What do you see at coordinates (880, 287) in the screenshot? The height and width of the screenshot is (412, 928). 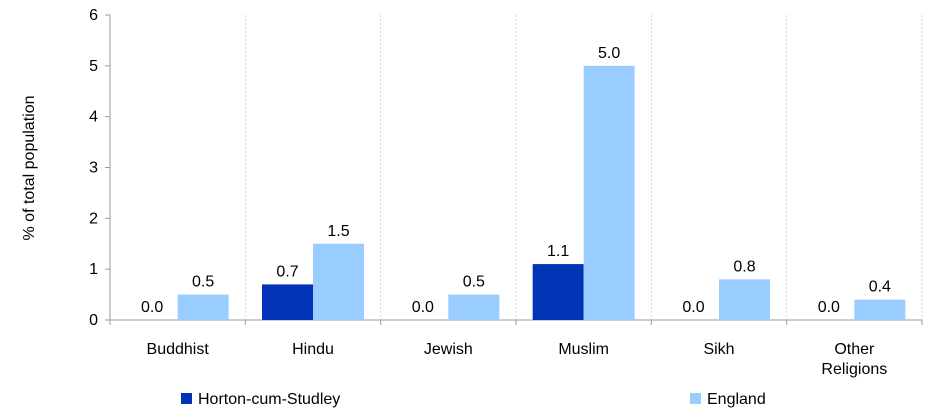 I see `data-label: 0.4` at bounding box center [880, 287].